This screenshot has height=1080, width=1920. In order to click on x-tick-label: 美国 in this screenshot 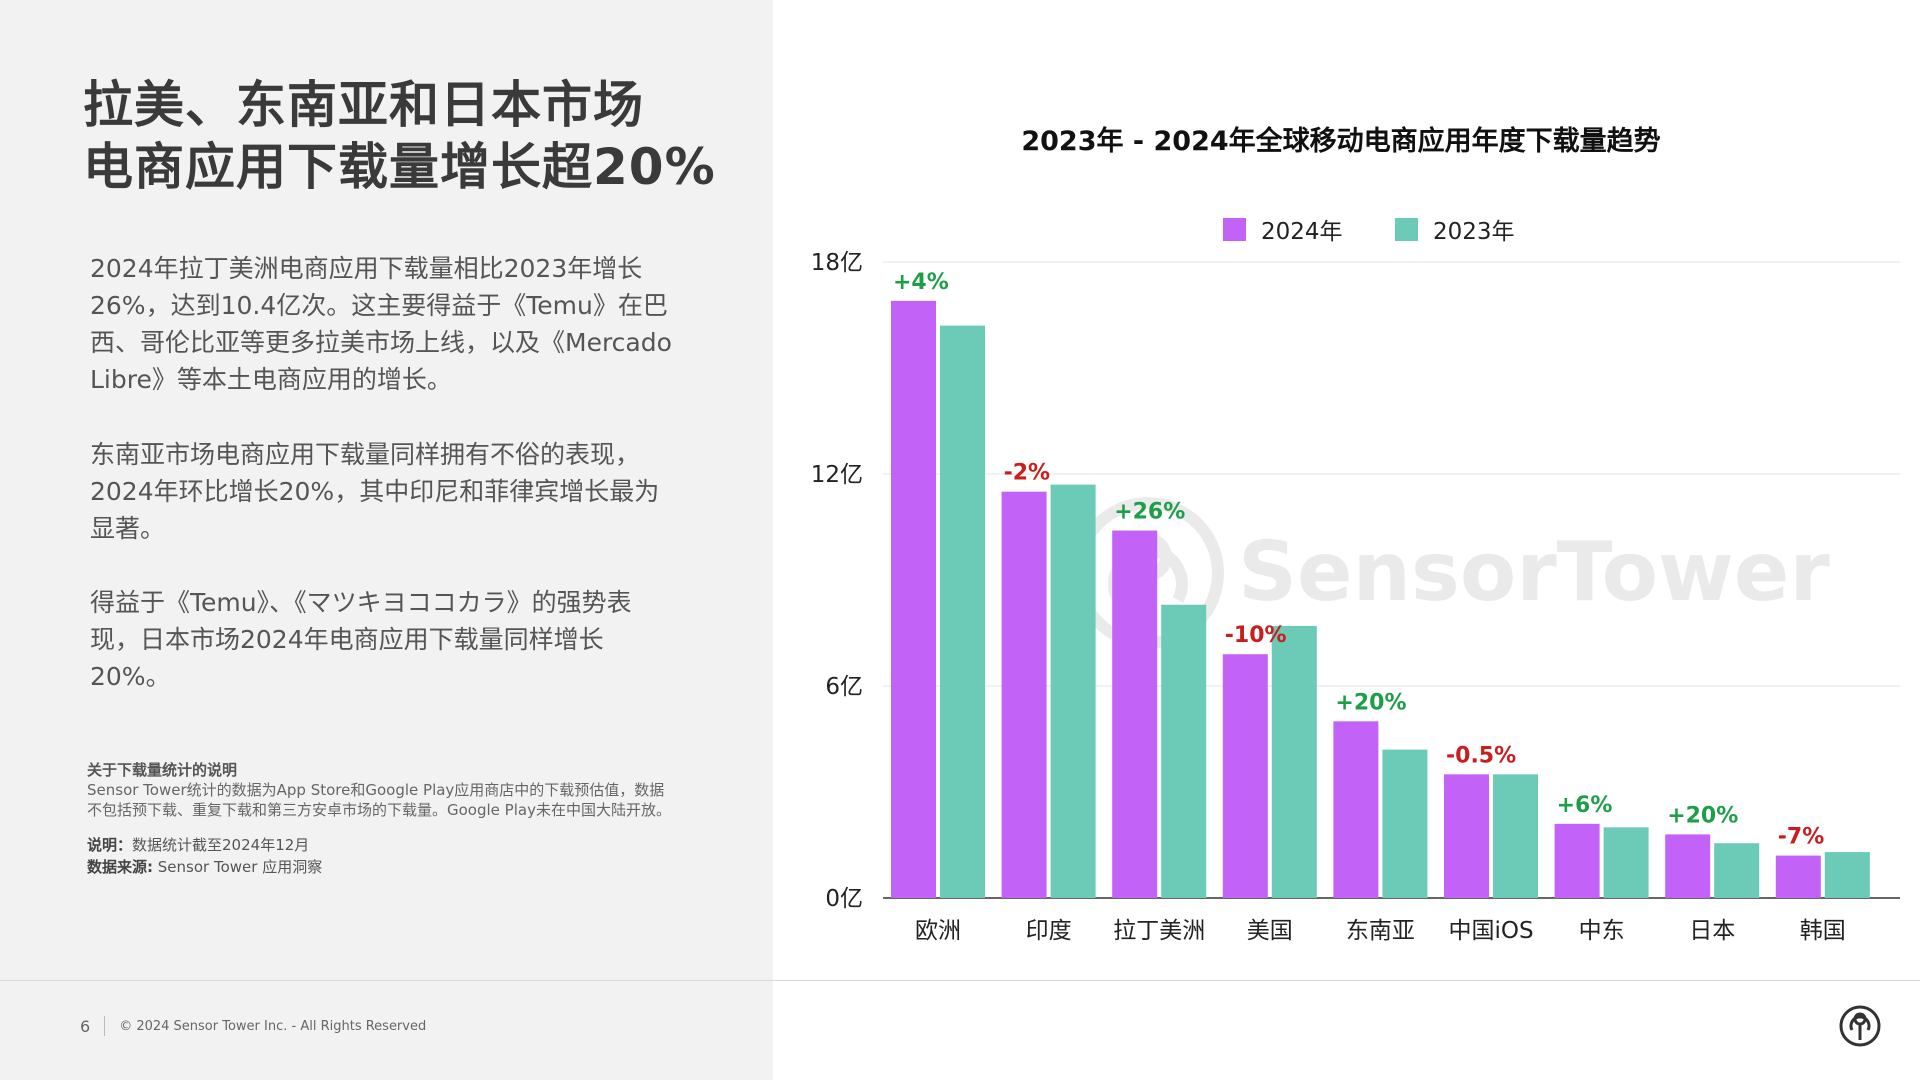, I will do `click(1270, 931)`.